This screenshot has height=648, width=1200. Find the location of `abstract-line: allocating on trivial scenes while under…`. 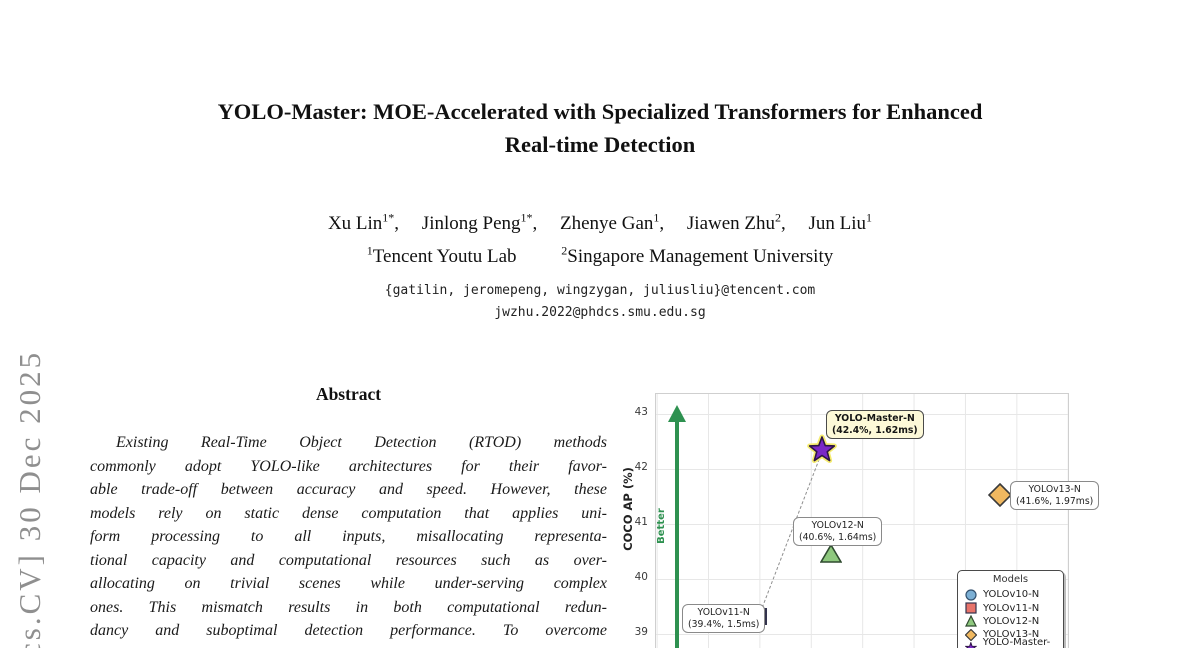

abstract-line: allocating on trivial scenes while under… is located at coordinates (348, 583).